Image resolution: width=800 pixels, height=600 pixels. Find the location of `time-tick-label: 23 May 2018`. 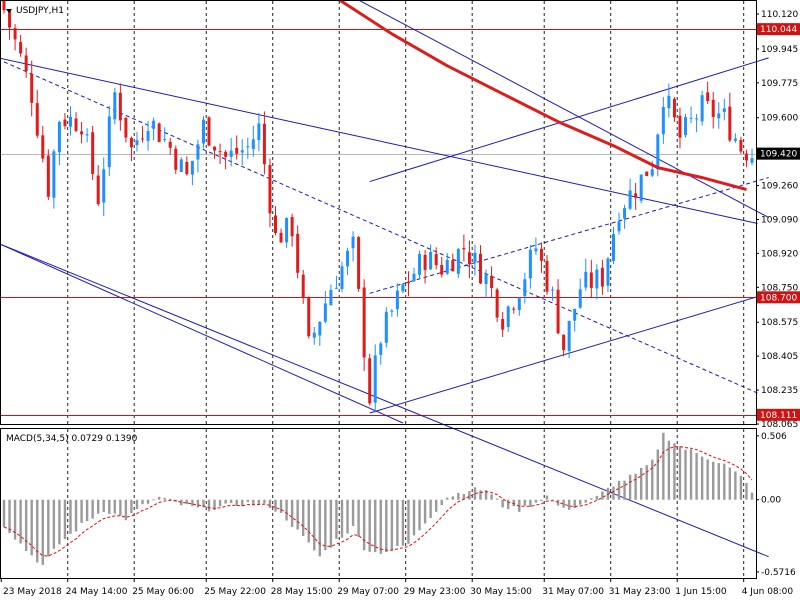

time-tick-label: 23 May 2018 is located at coordinates (32, 592).